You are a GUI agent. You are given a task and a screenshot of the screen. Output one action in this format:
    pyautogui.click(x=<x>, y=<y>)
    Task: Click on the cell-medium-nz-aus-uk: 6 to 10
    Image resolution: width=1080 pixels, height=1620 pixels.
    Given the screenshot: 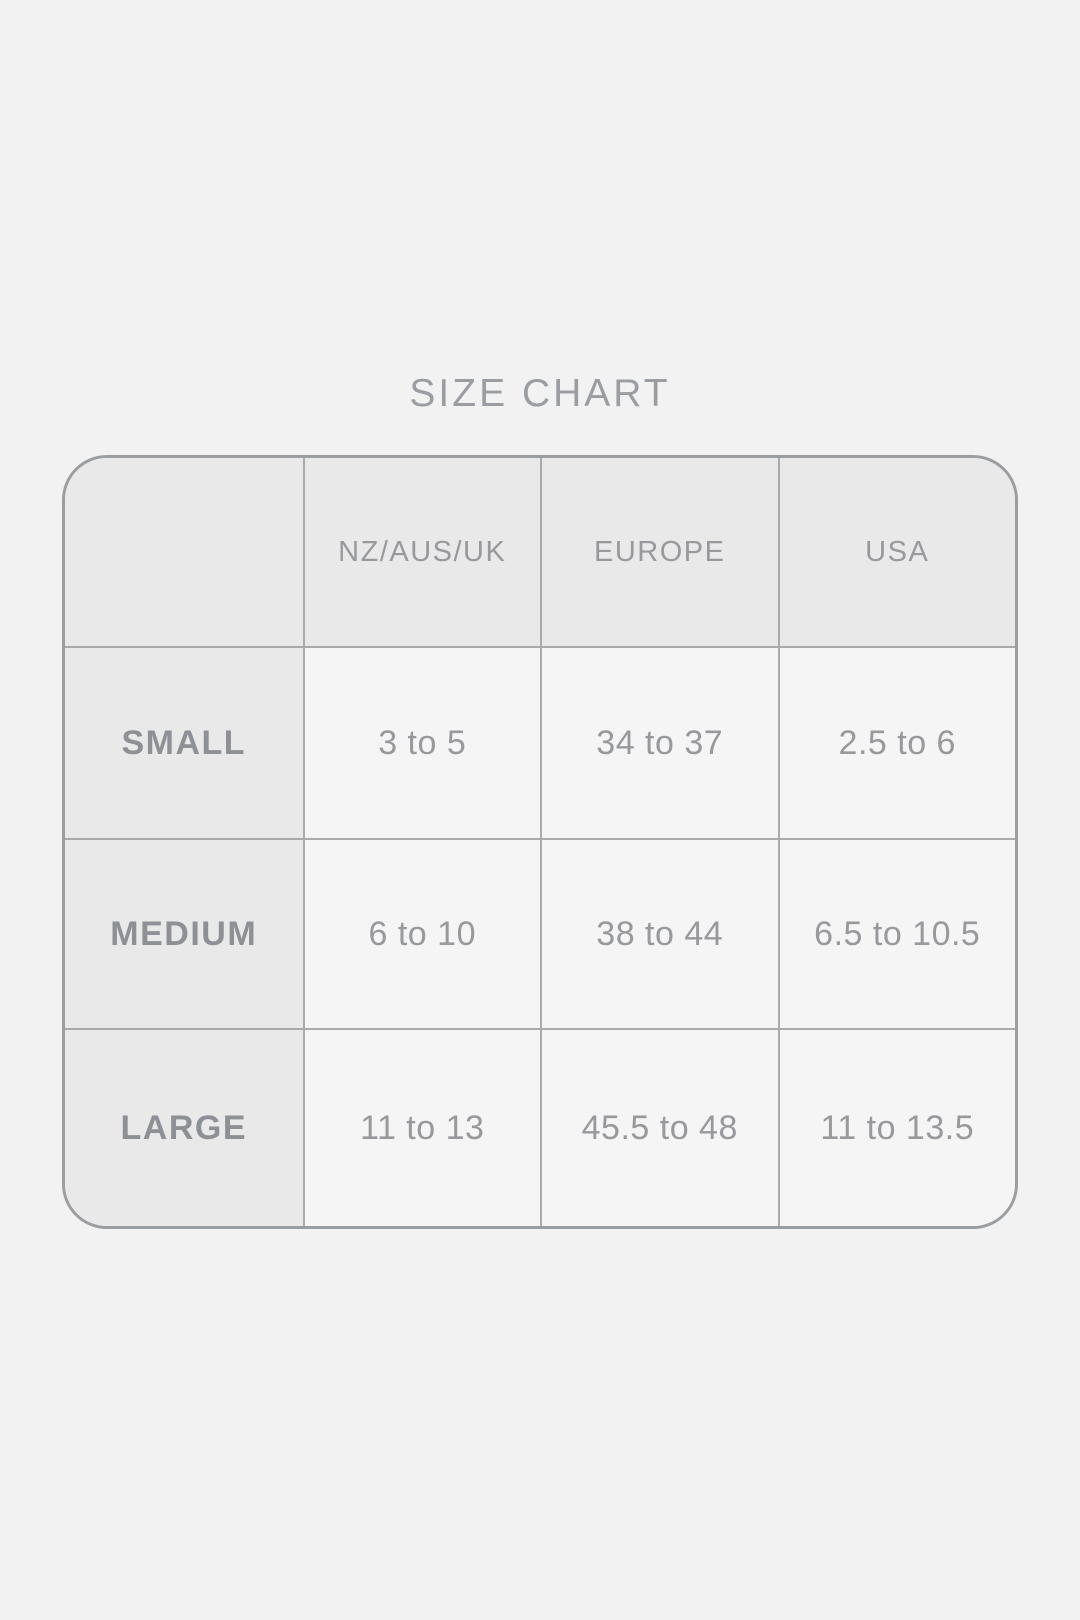 What is the action you would take?
    pyautogui.click(x=421, y=933)
    